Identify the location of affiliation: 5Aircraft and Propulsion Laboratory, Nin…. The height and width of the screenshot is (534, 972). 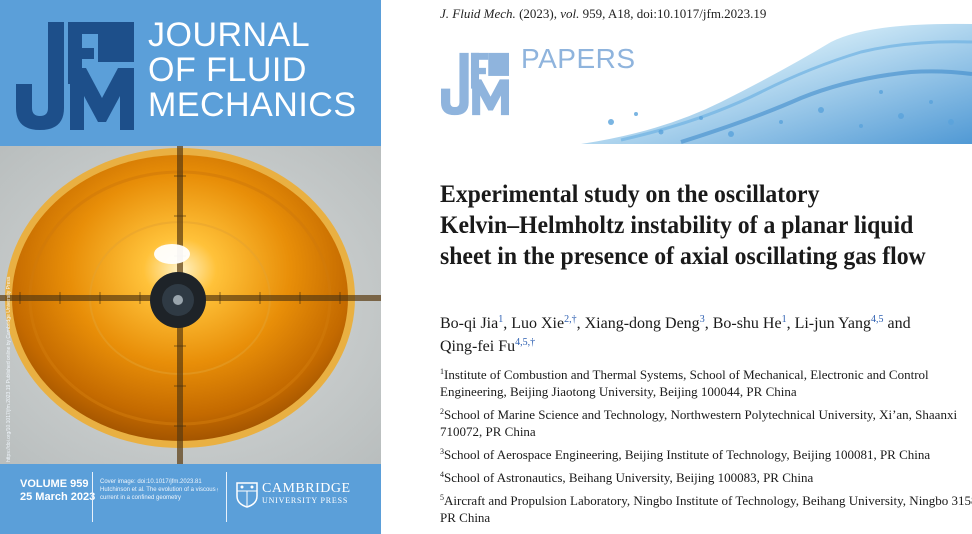
(706, 509).